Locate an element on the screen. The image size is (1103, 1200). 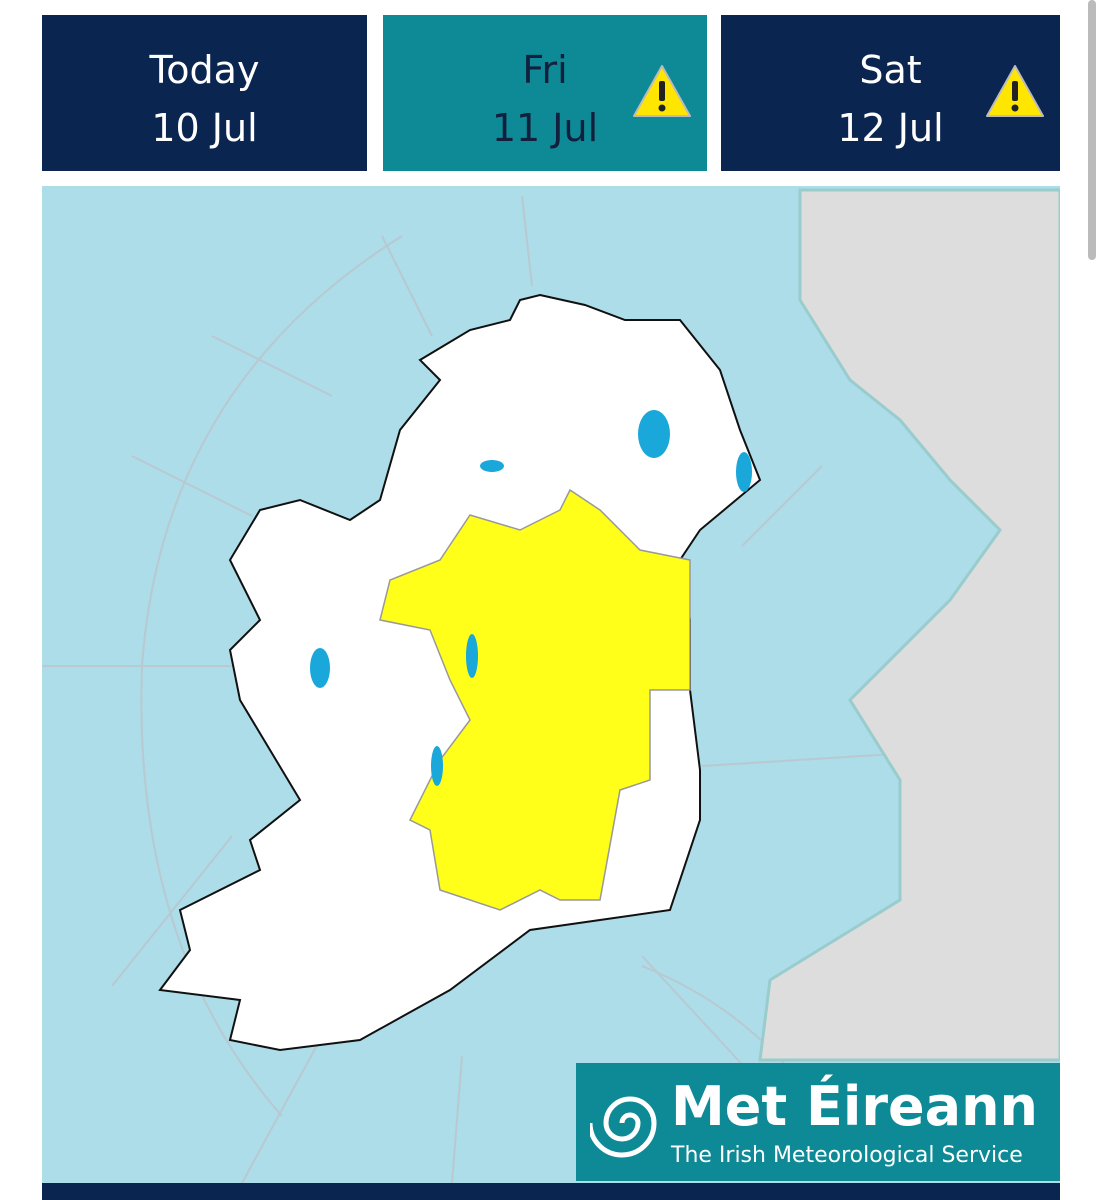
tab-day: Sat is located at coordinates (890, 70).